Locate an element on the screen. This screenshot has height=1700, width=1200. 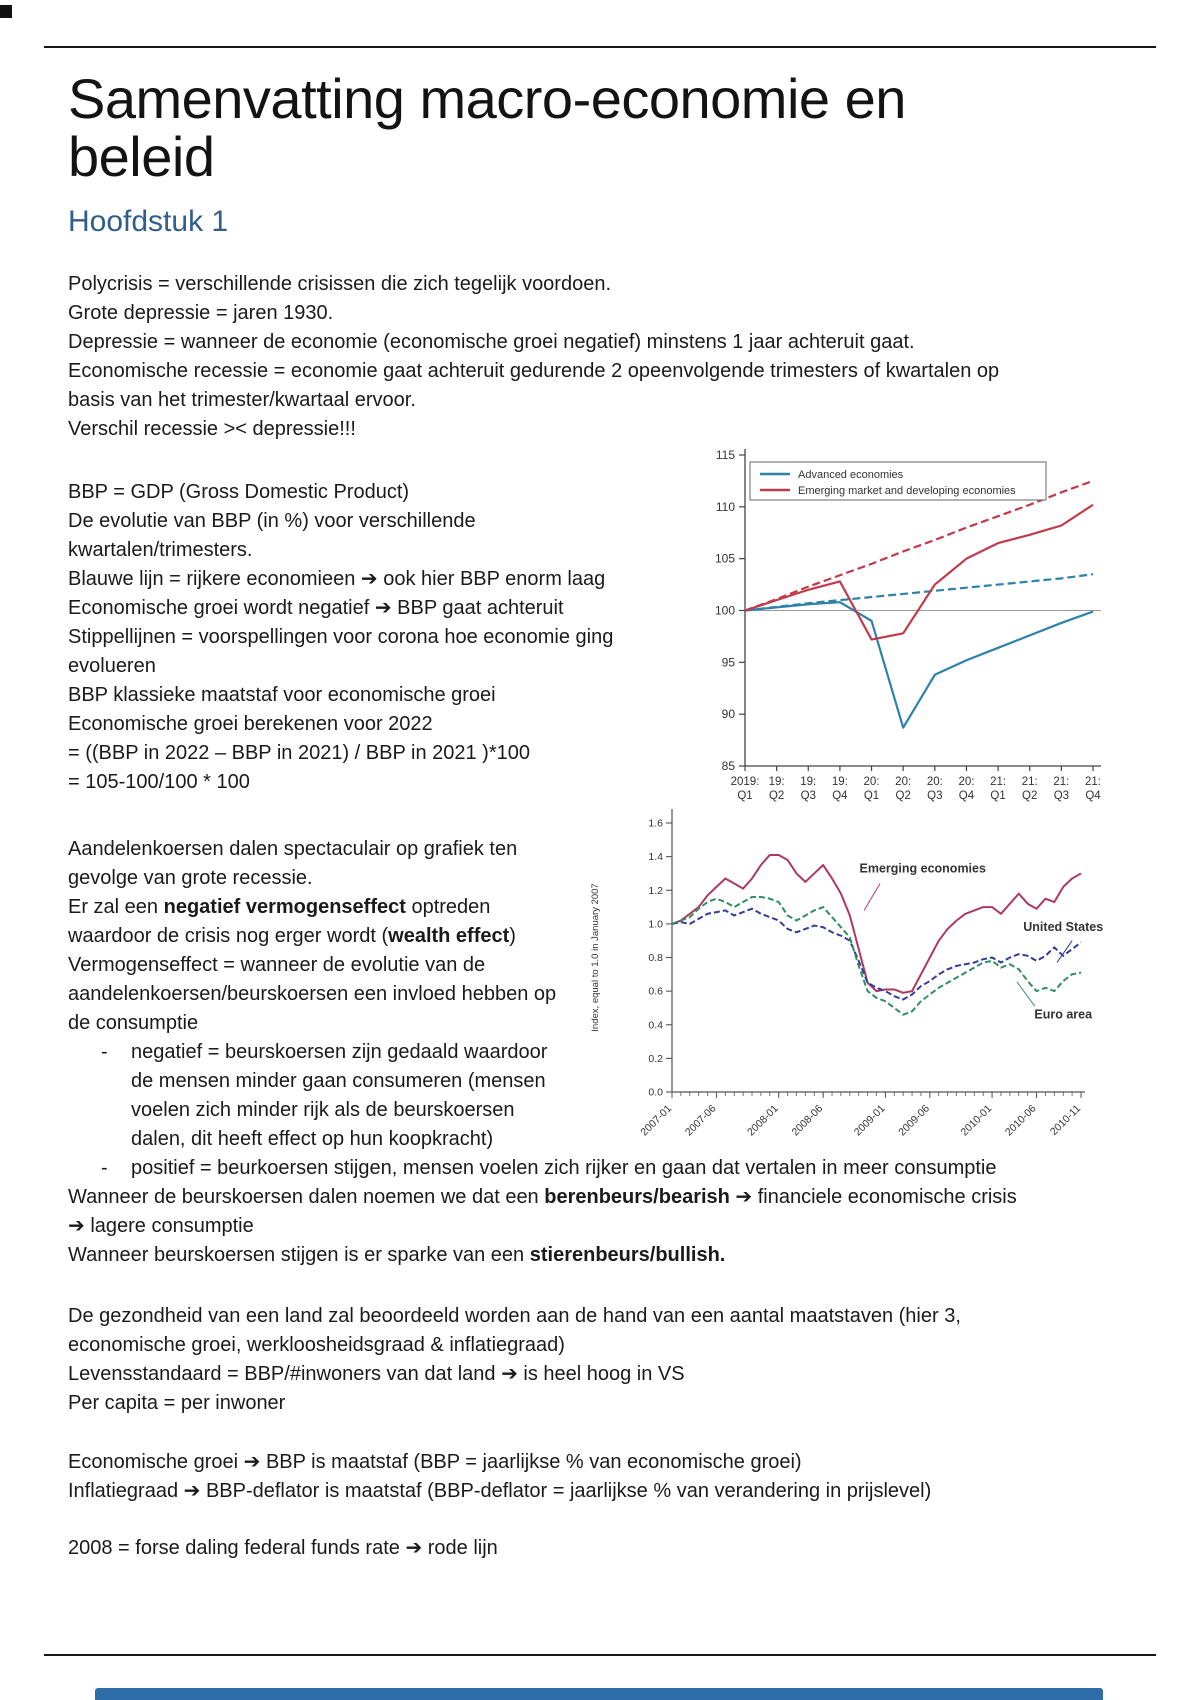
next-page-accent-bar is located at coordinates (599, 1694).